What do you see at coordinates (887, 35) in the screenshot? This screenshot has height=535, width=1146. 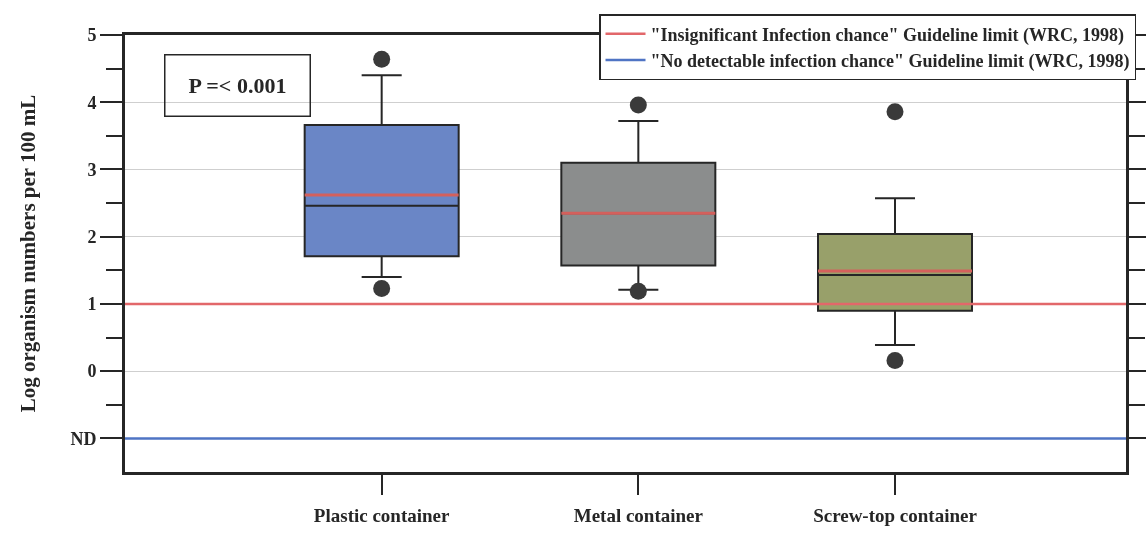 I see `legend-label: "Insignificant Infection chance" Guideline limit (WRC, 1998)` at bounding box center [887, 35].